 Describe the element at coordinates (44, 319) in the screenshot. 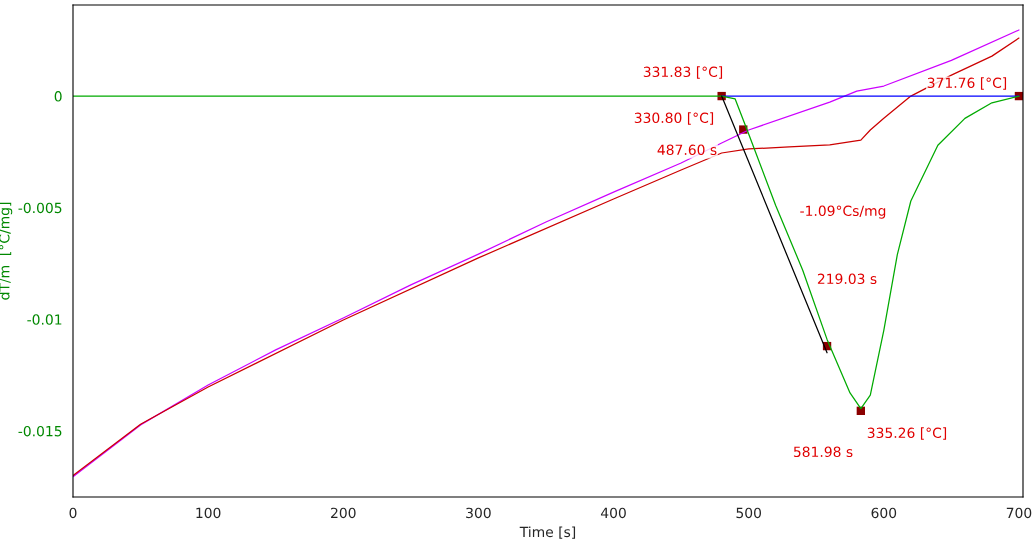

I see `y-tick-label: -0.01` at that location.